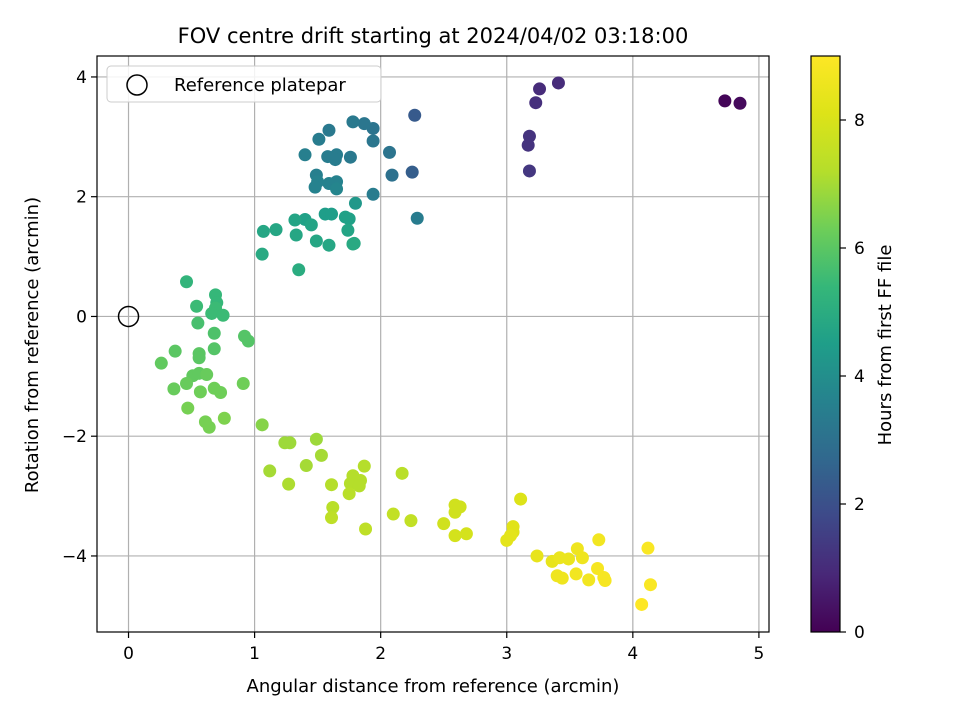 This screenshot has height=724, width=960. I want to click on y-tick-label: −2, so click(74, 437).